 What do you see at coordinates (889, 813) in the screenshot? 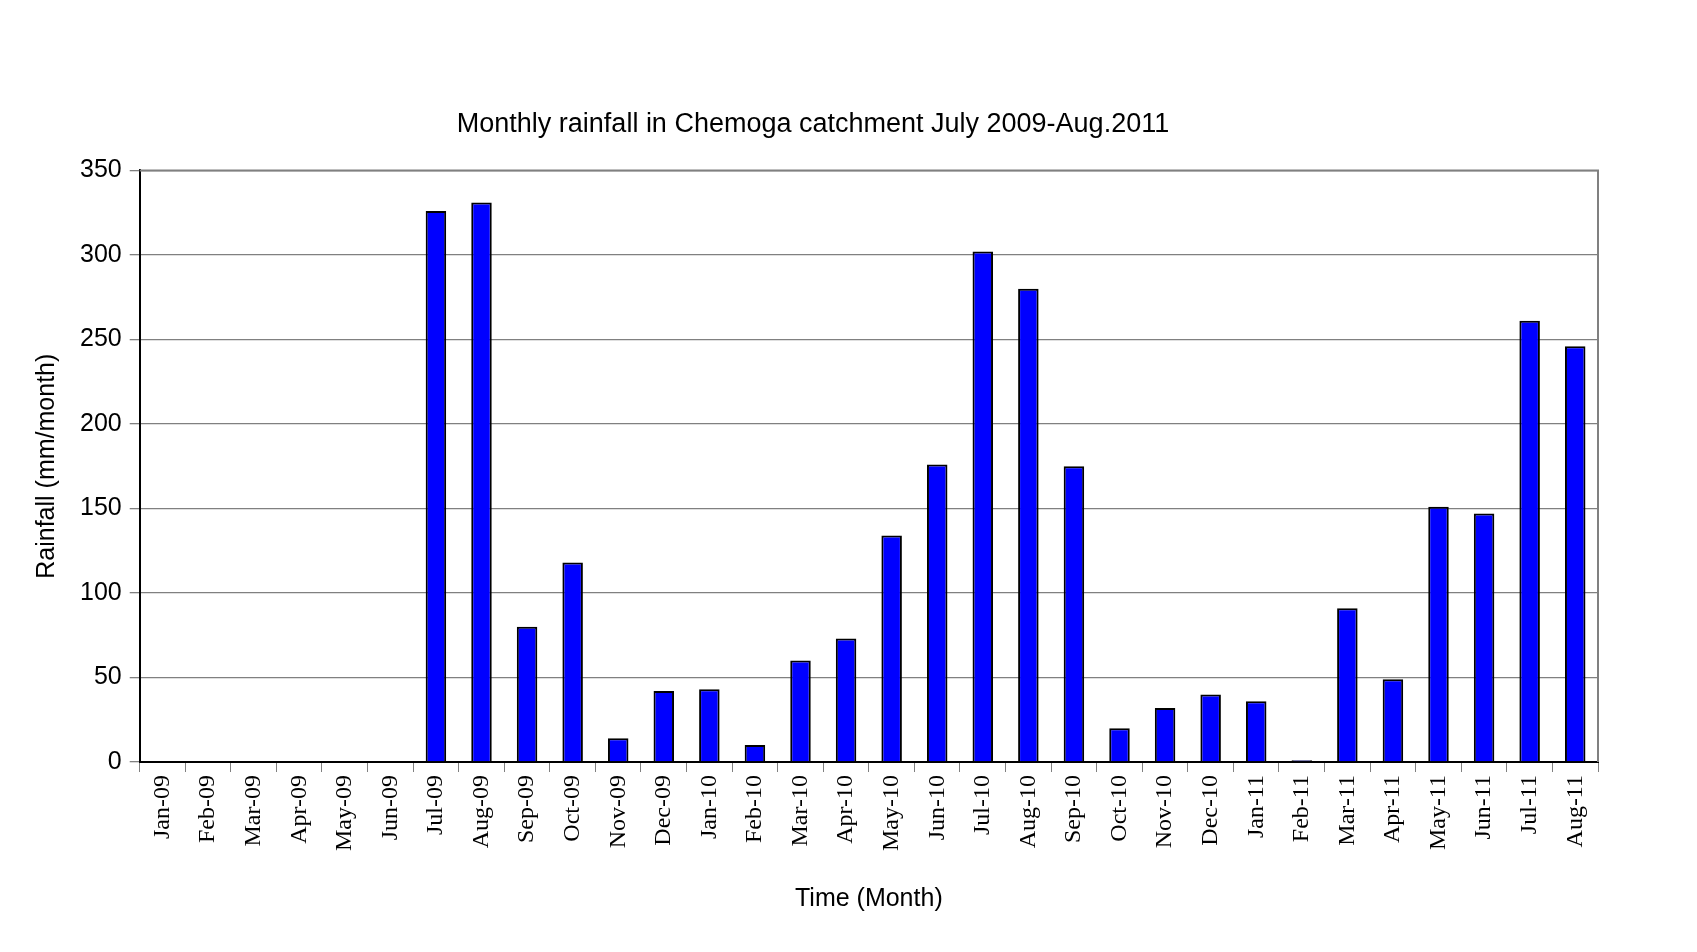
I see `x-tick-label: May-10` at bounding box center [889, 813].